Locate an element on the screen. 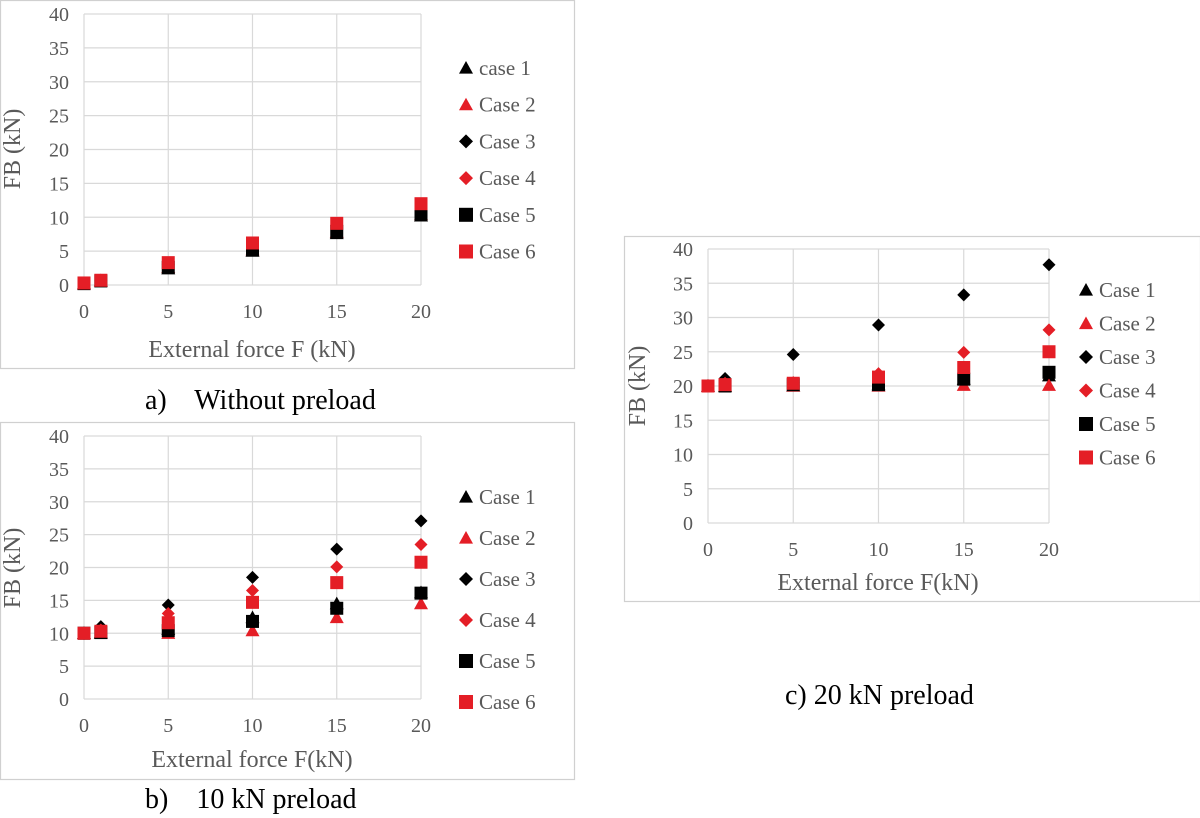 This screenshot has height=818, width=1200. legend-label: case 1 is located at coordinates (505, 68).